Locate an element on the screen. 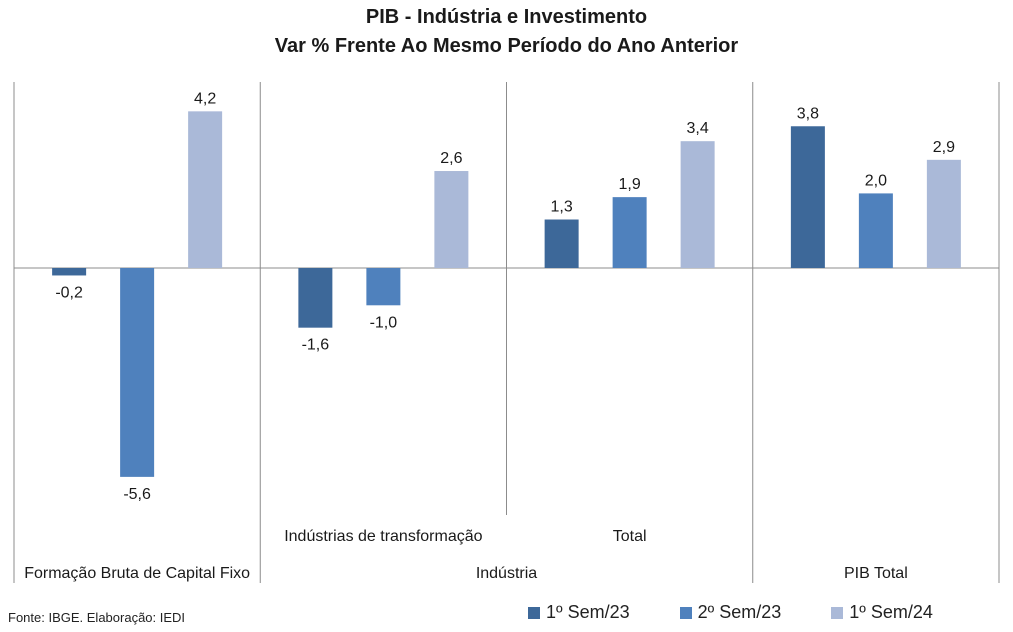 Image resolution: width=1013 pixels, height=632 pixels. category-label: Total is located at coordinates (630, 536).